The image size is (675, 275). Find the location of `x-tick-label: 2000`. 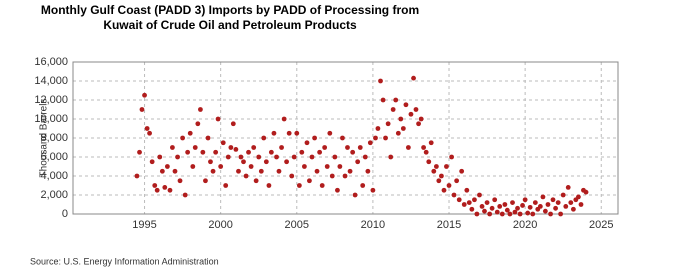

x-tick-label: 2000 is located at coordinates (220, 225).